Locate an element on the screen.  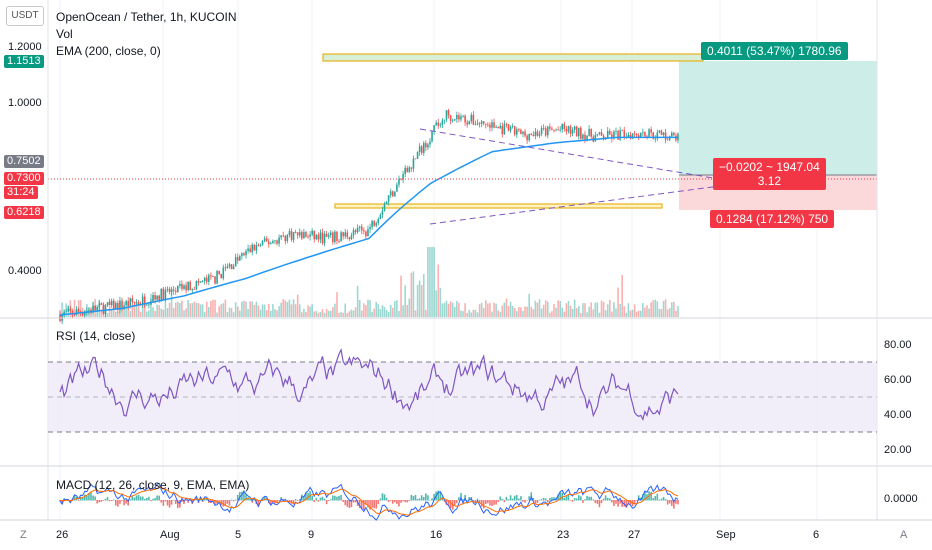
volume-legend: Vol is located at coordinates (64, 34).